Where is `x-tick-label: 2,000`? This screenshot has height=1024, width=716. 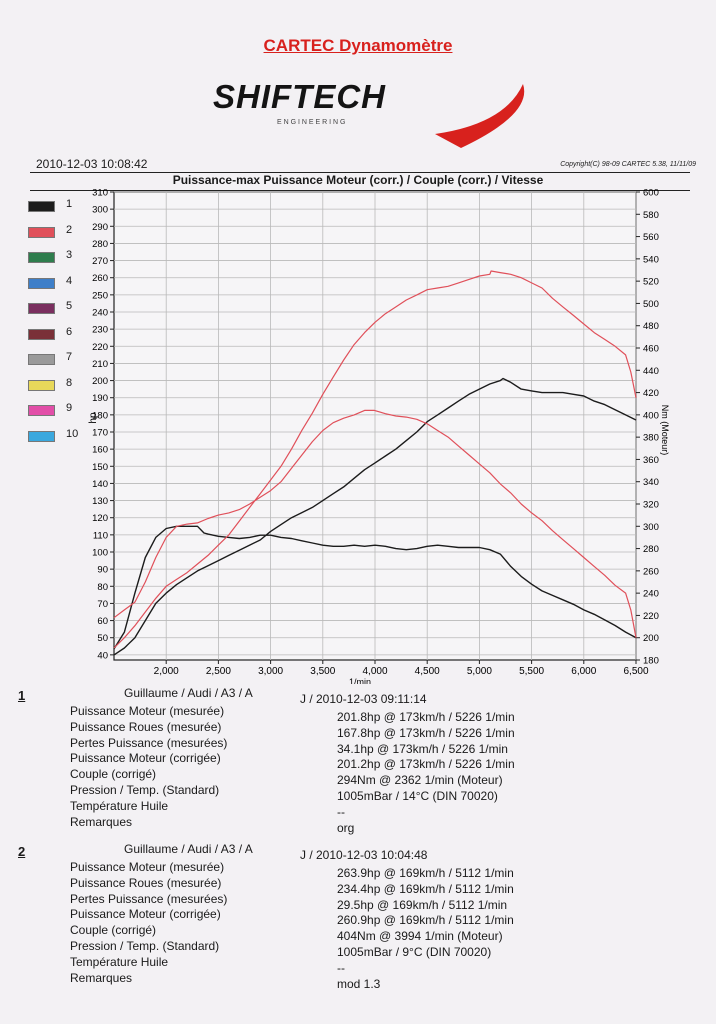
x-tick-label: 2,000 is located at coordinates (166, 671).